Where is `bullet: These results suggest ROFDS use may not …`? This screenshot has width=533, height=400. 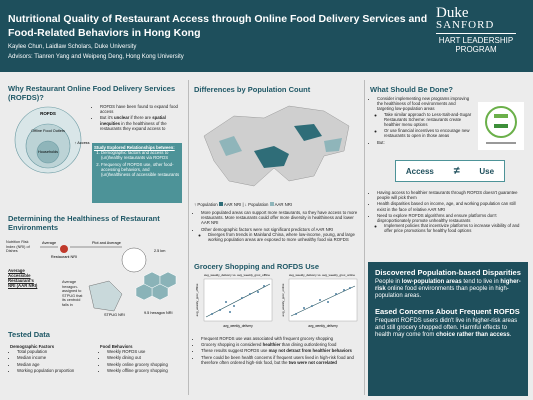 bullet: These results suggest ROFDS use may not … is located at coordinates (280, 350).